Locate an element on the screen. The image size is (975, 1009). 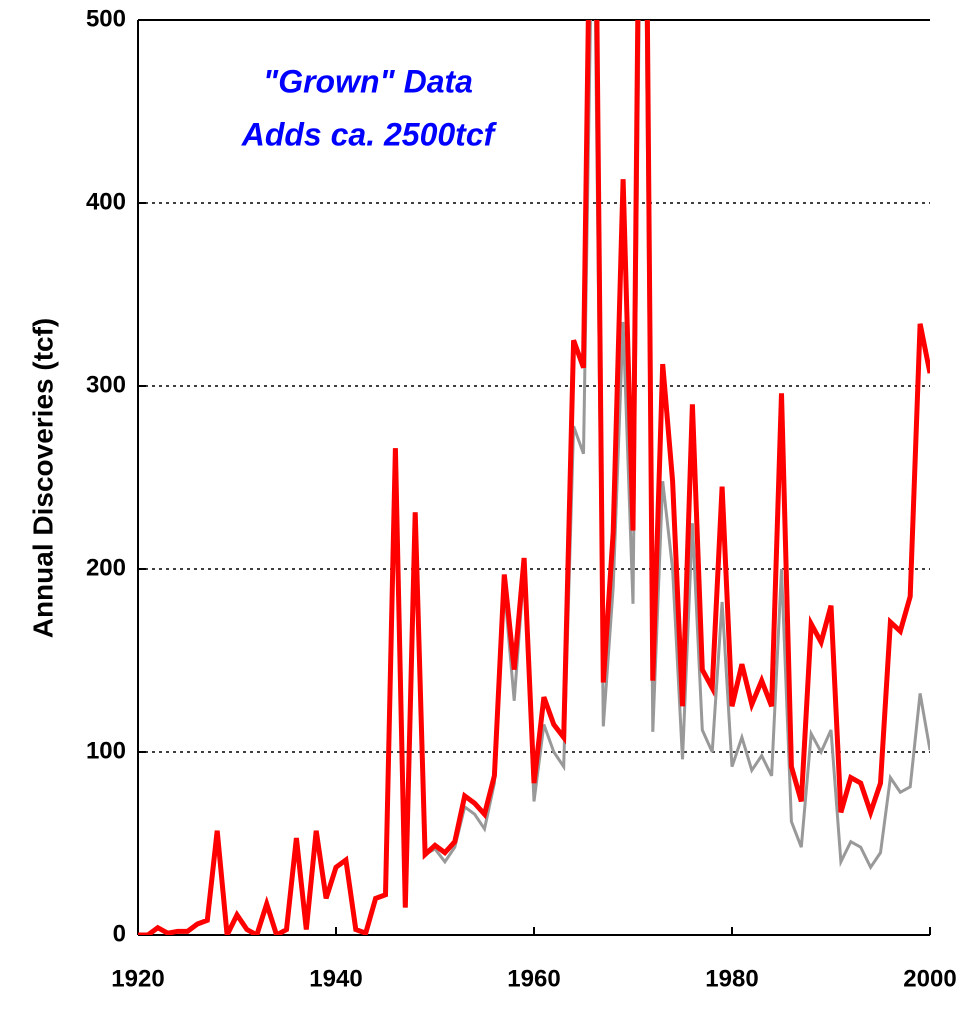
annotation-line: "Grown" Data is located at coordinates (368, 81).